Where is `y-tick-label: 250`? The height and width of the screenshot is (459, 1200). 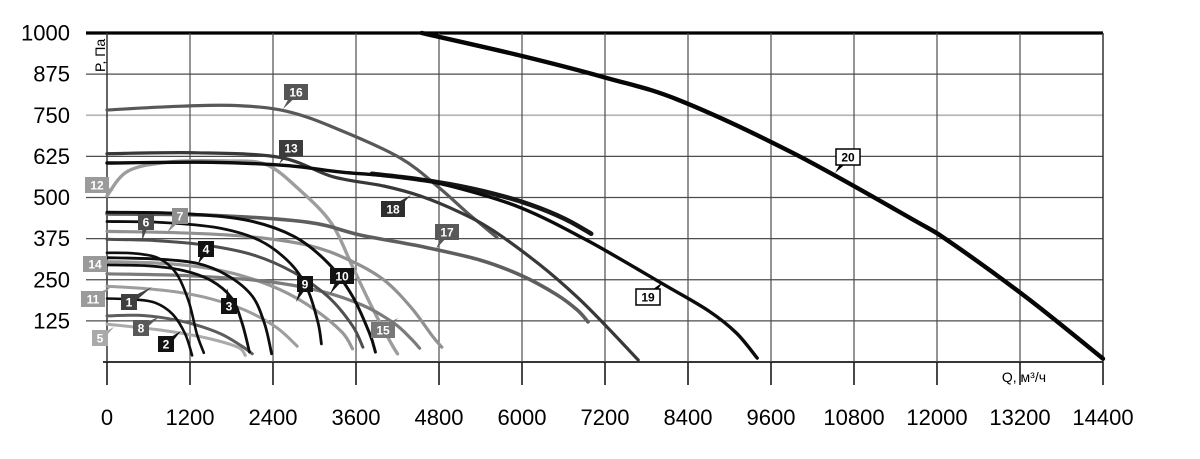
y-tick-label: 250 is located at coordinates (51, 279).